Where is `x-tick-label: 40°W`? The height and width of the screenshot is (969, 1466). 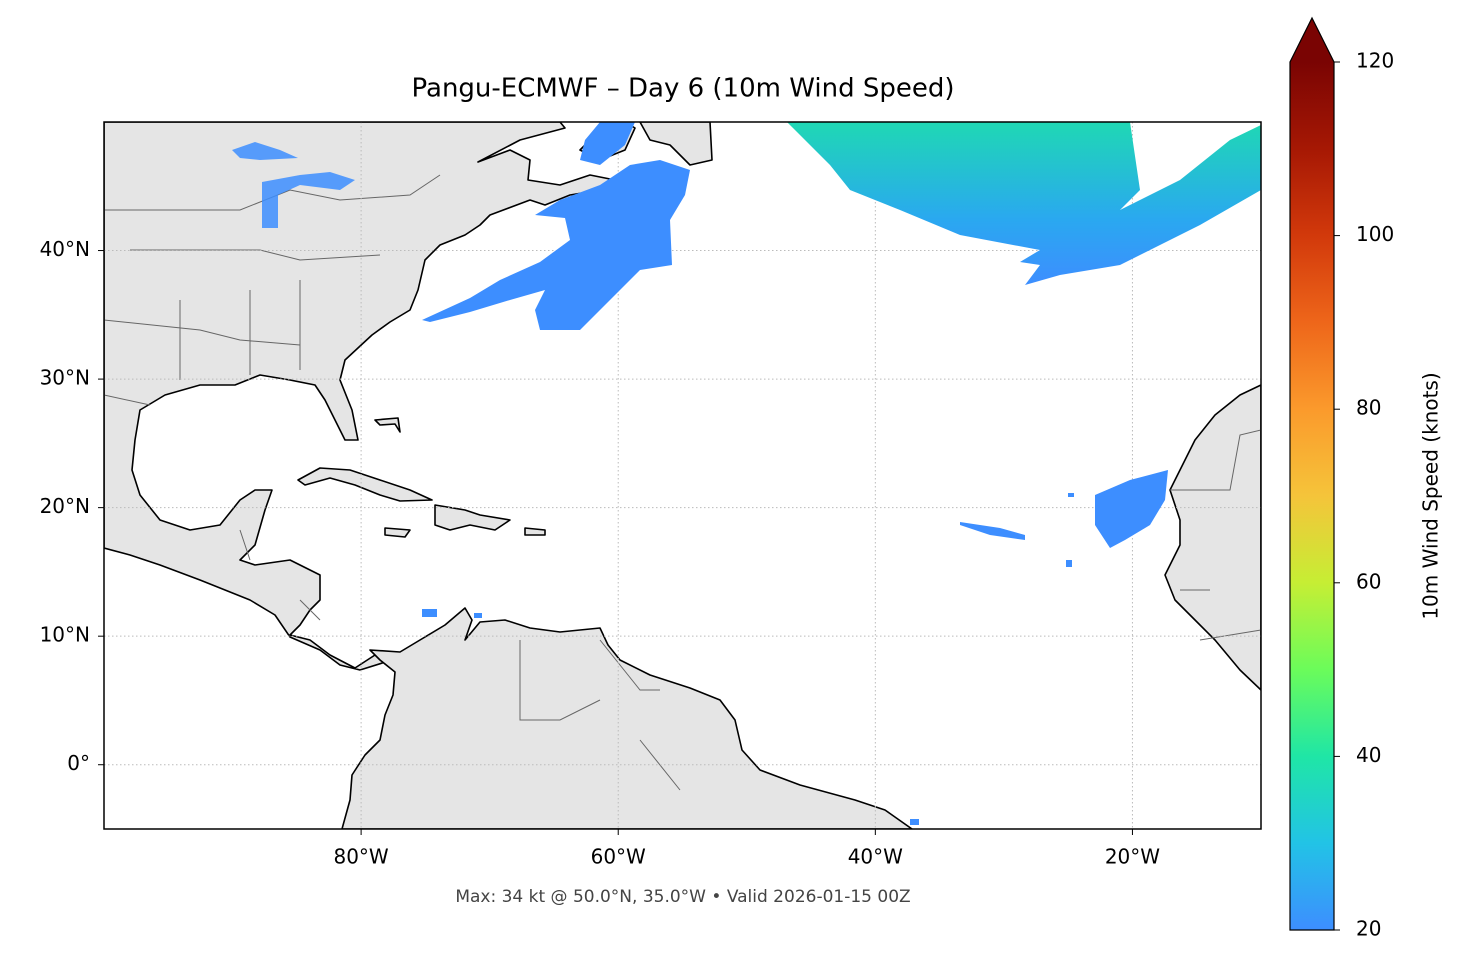 x-tick-label: 40°W is located at coordinates (875, 857).